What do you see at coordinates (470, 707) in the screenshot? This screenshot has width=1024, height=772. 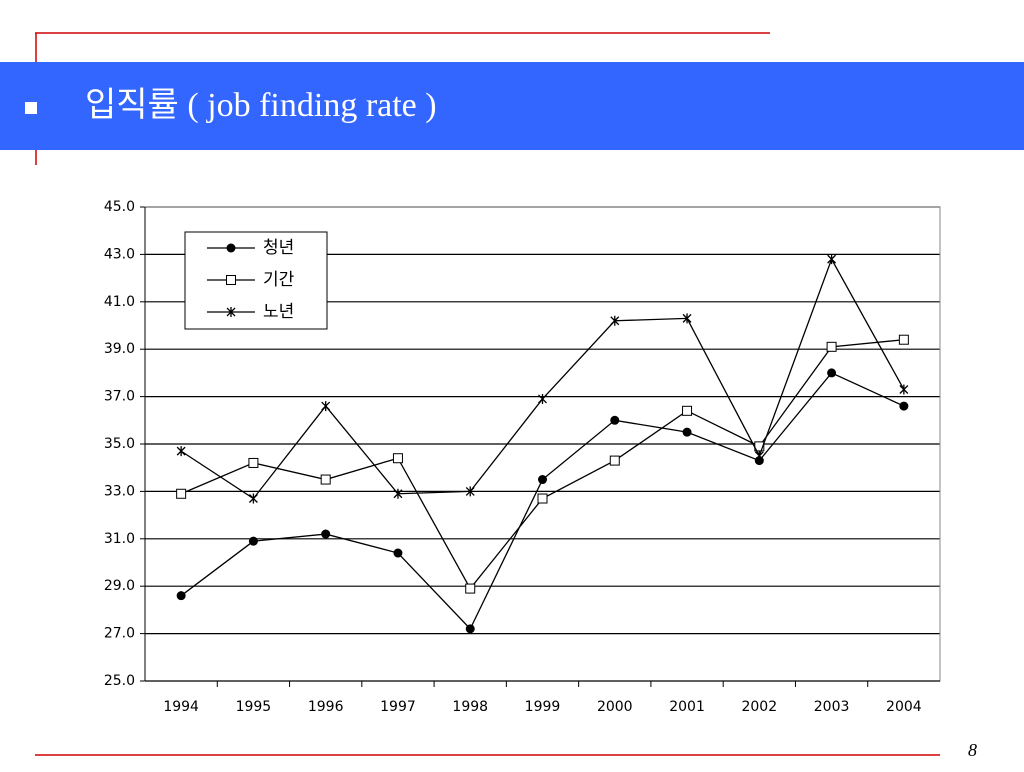 I see `x-tick-label: 1998` at bounding box center [470, 707].